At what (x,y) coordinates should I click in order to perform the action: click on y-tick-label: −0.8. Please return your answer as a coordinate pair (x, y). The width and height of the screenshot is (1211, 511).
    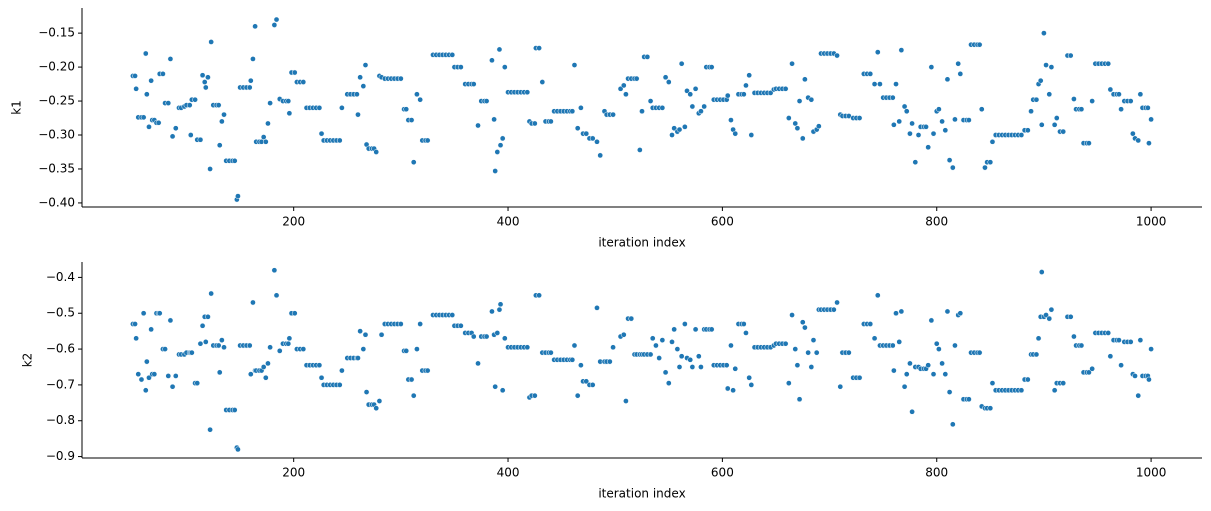
    Looking at the image, I should click on (60, 420).